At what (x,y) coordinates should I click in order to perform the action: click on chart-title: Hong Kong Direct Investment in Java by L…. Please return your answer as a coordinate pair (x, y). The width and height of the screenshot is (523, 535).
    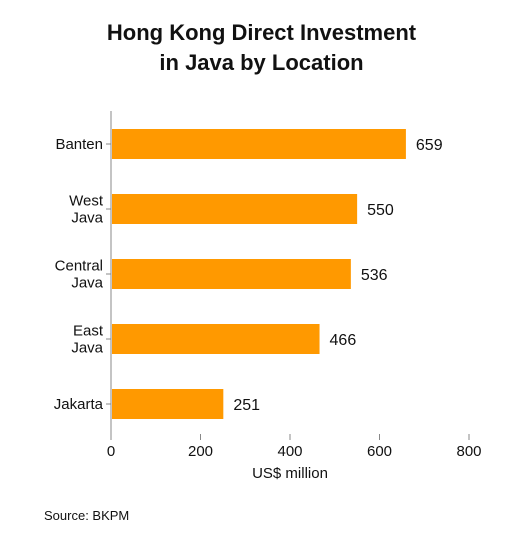
    Looking at the image, I should click on (261, 48).